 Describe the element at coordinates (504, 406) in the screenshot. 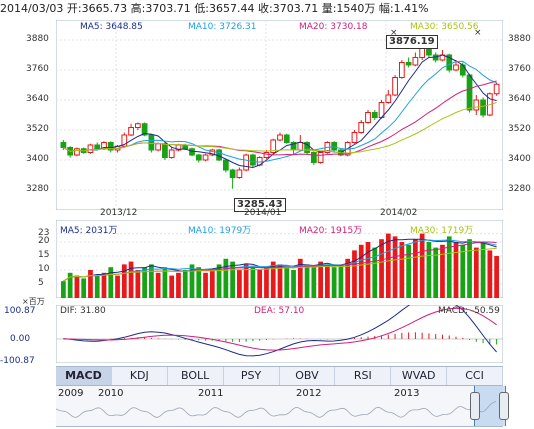

I see `navigator-handle-right` at that location.